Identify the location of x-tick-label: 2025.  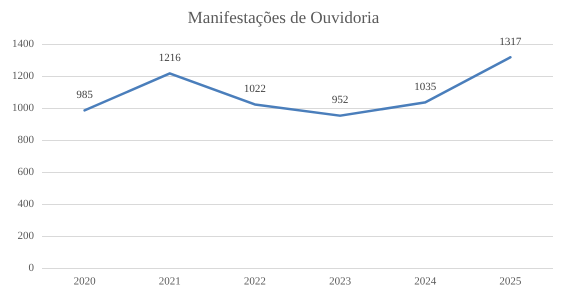
(510, 282).